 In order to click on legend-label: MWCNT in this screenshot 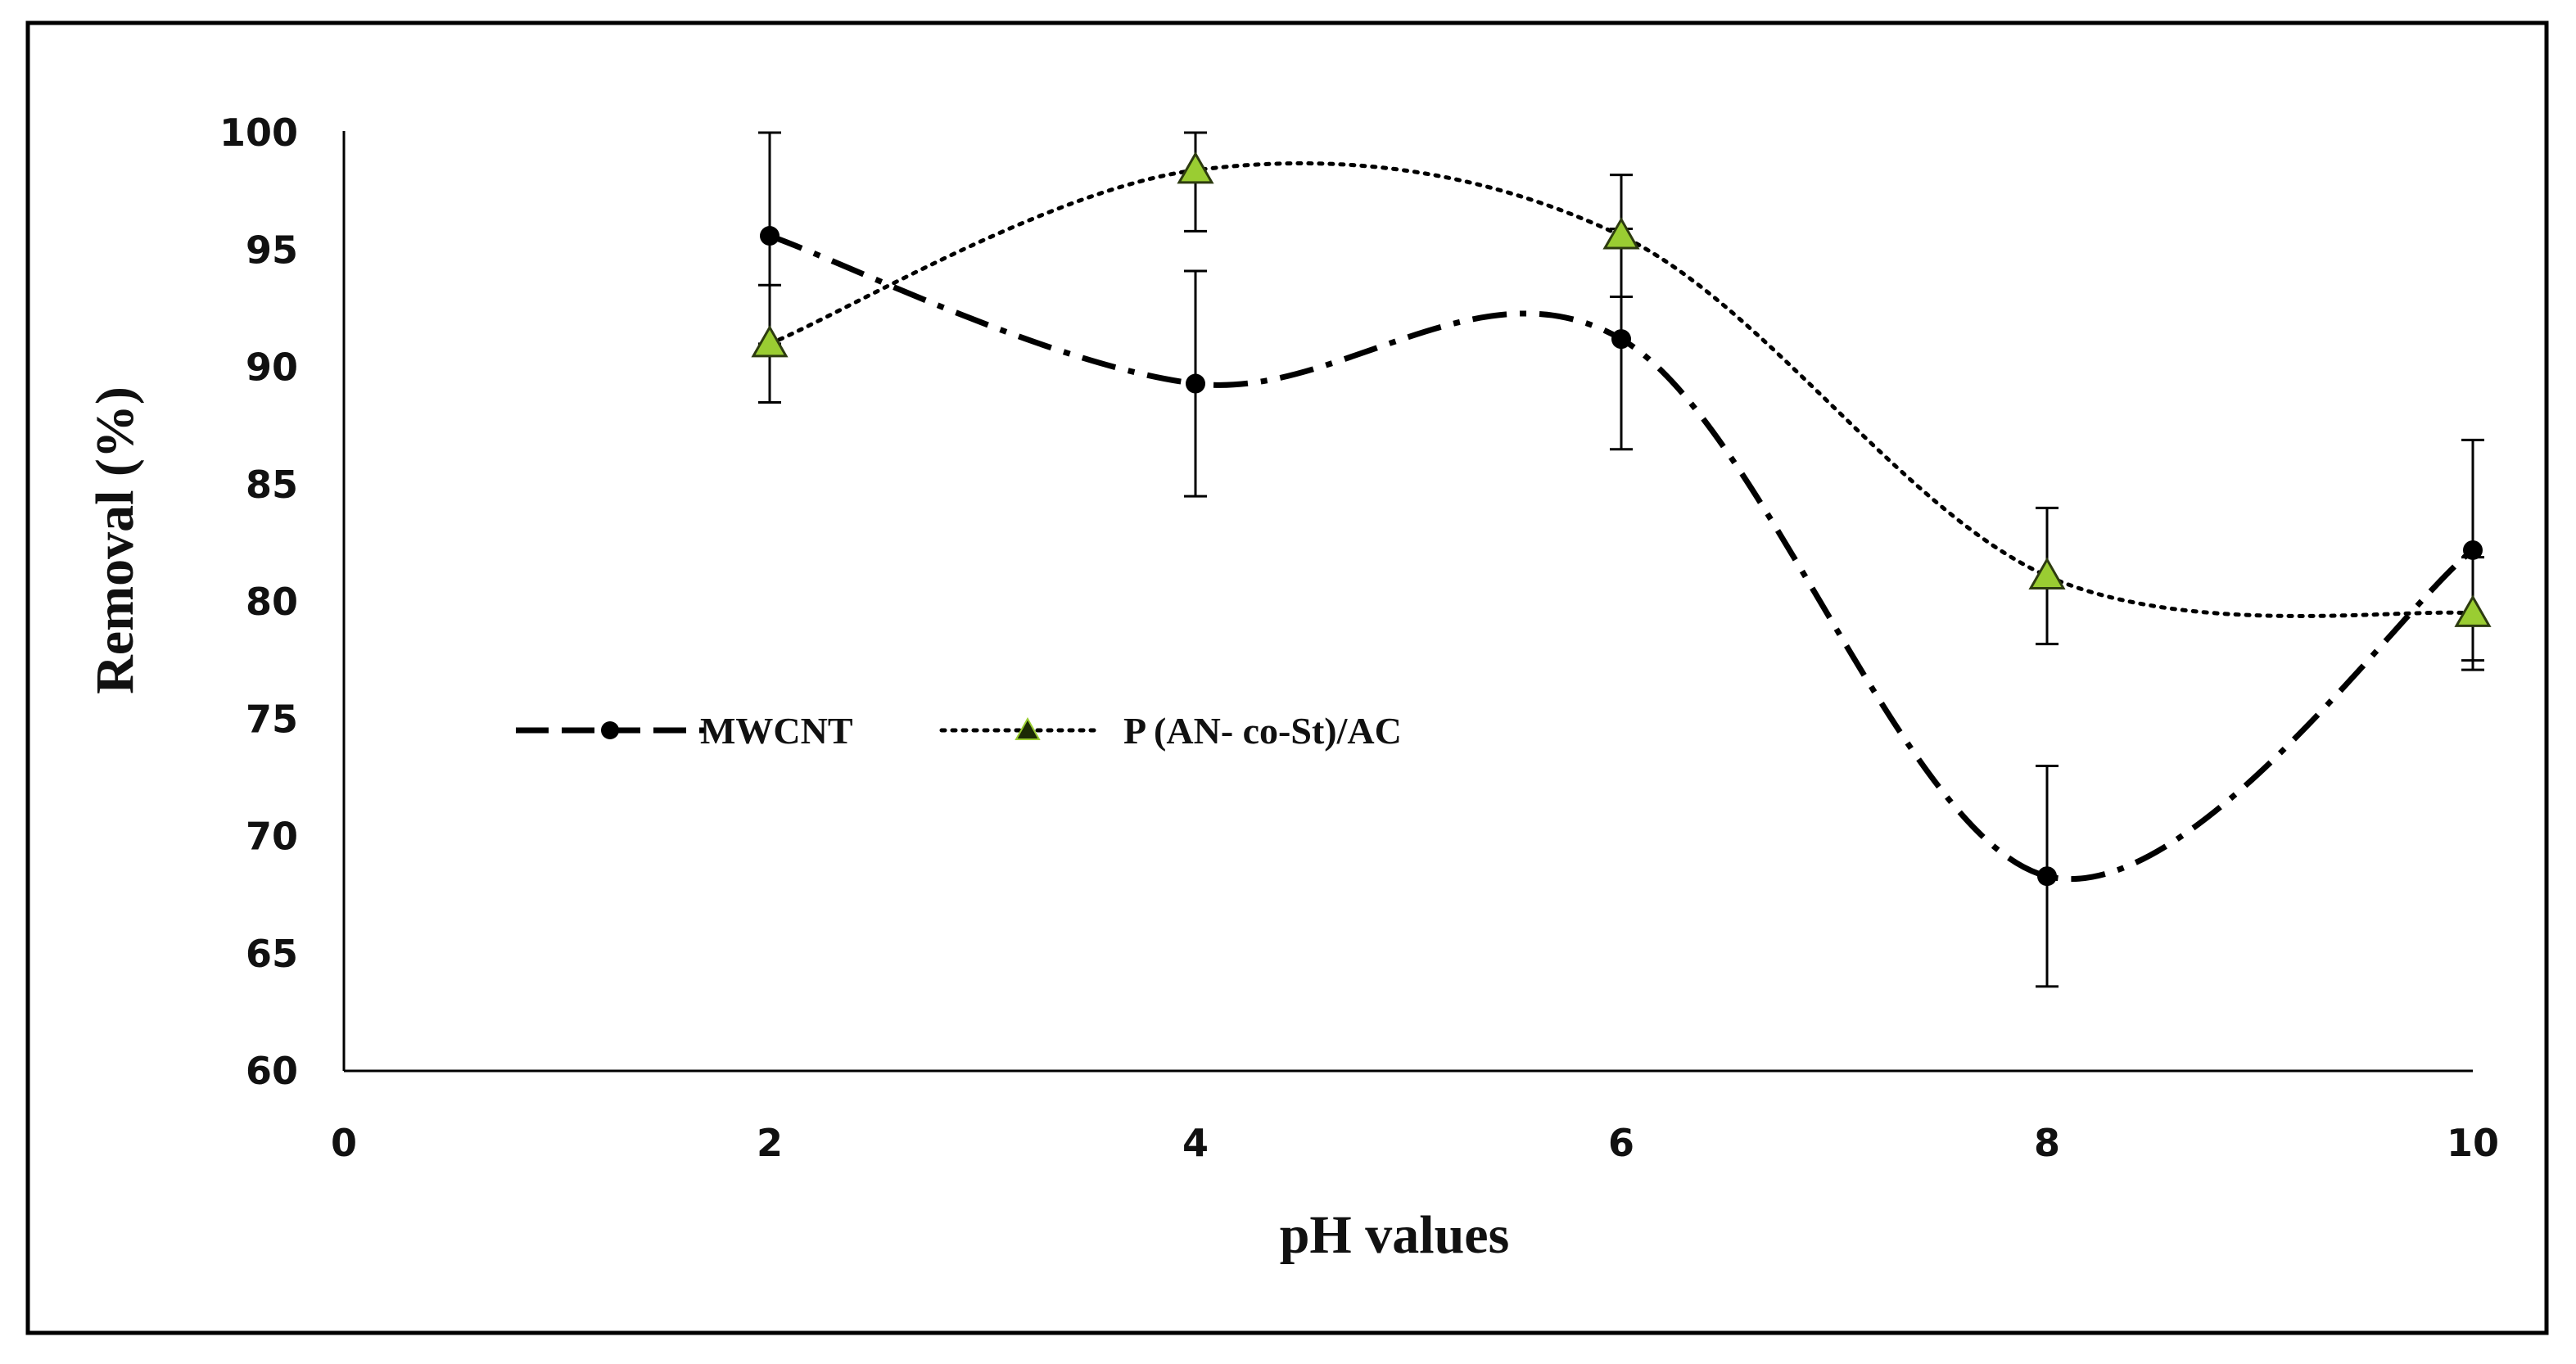, I will do `click(776, 731)`.